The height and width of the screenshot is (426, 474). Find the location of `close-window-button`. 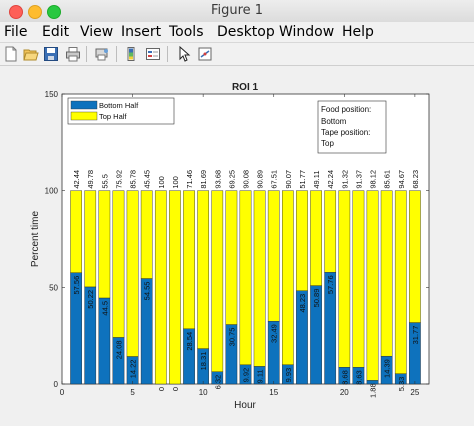

close-window-button is located at coordinates (16, 12).